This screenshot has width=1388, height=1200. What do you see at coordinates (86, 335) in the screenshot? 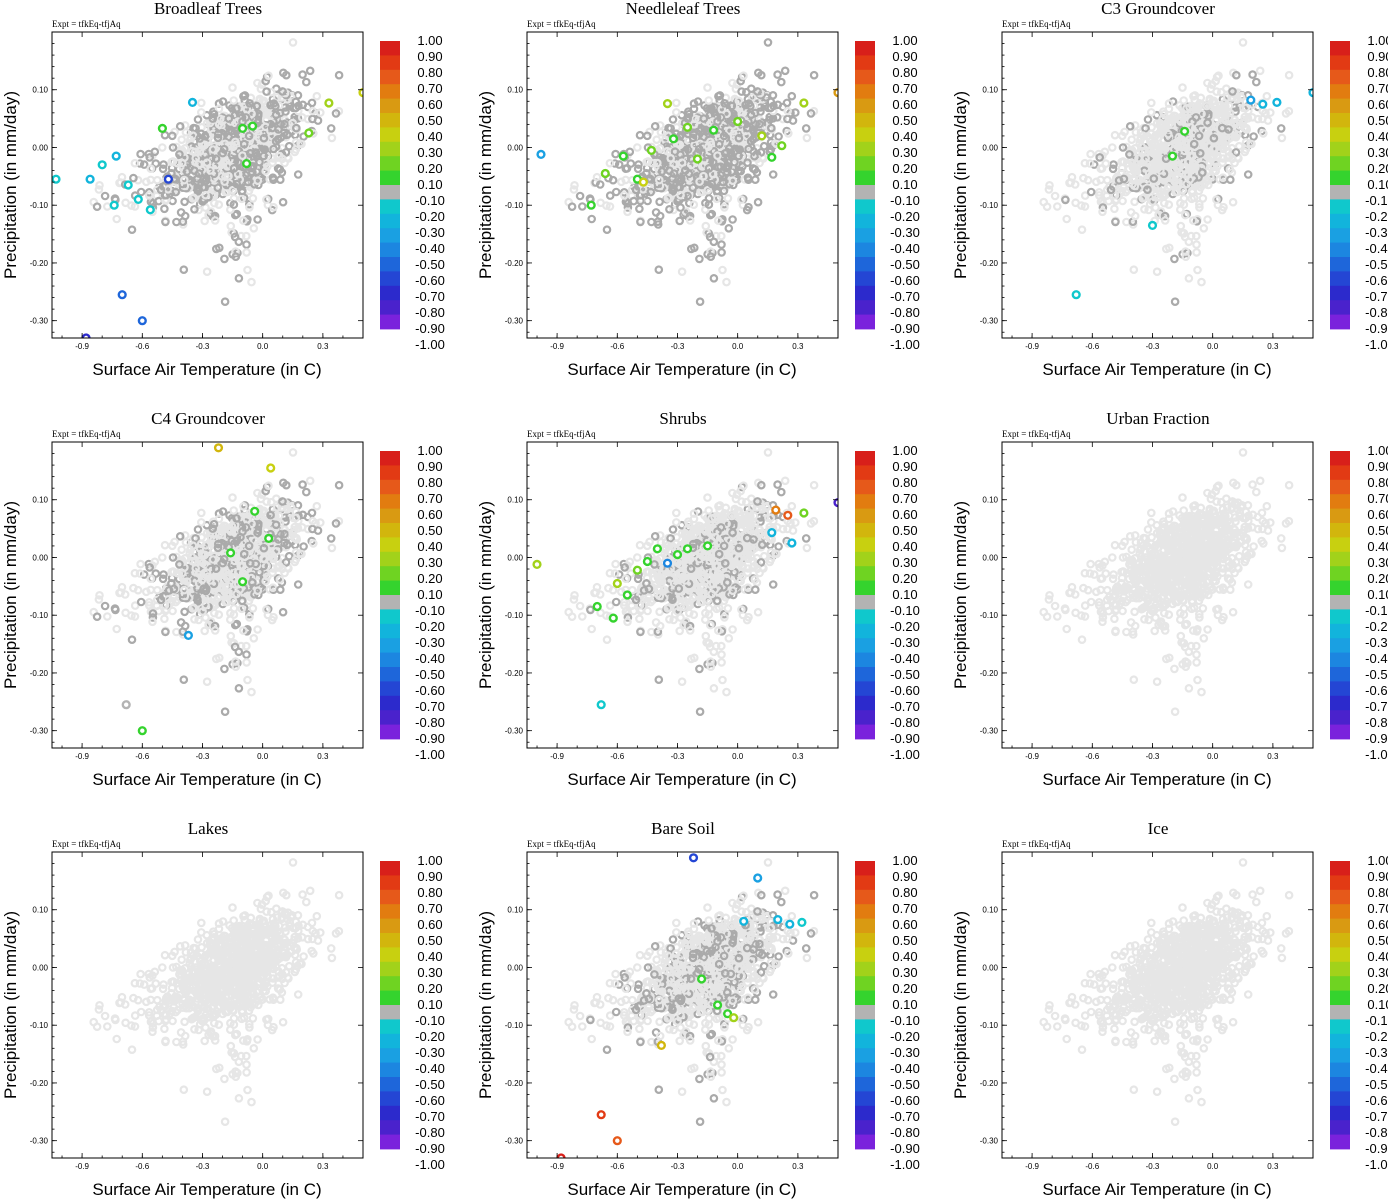
I see `highlighted-point` at bounding box center [86, 335].